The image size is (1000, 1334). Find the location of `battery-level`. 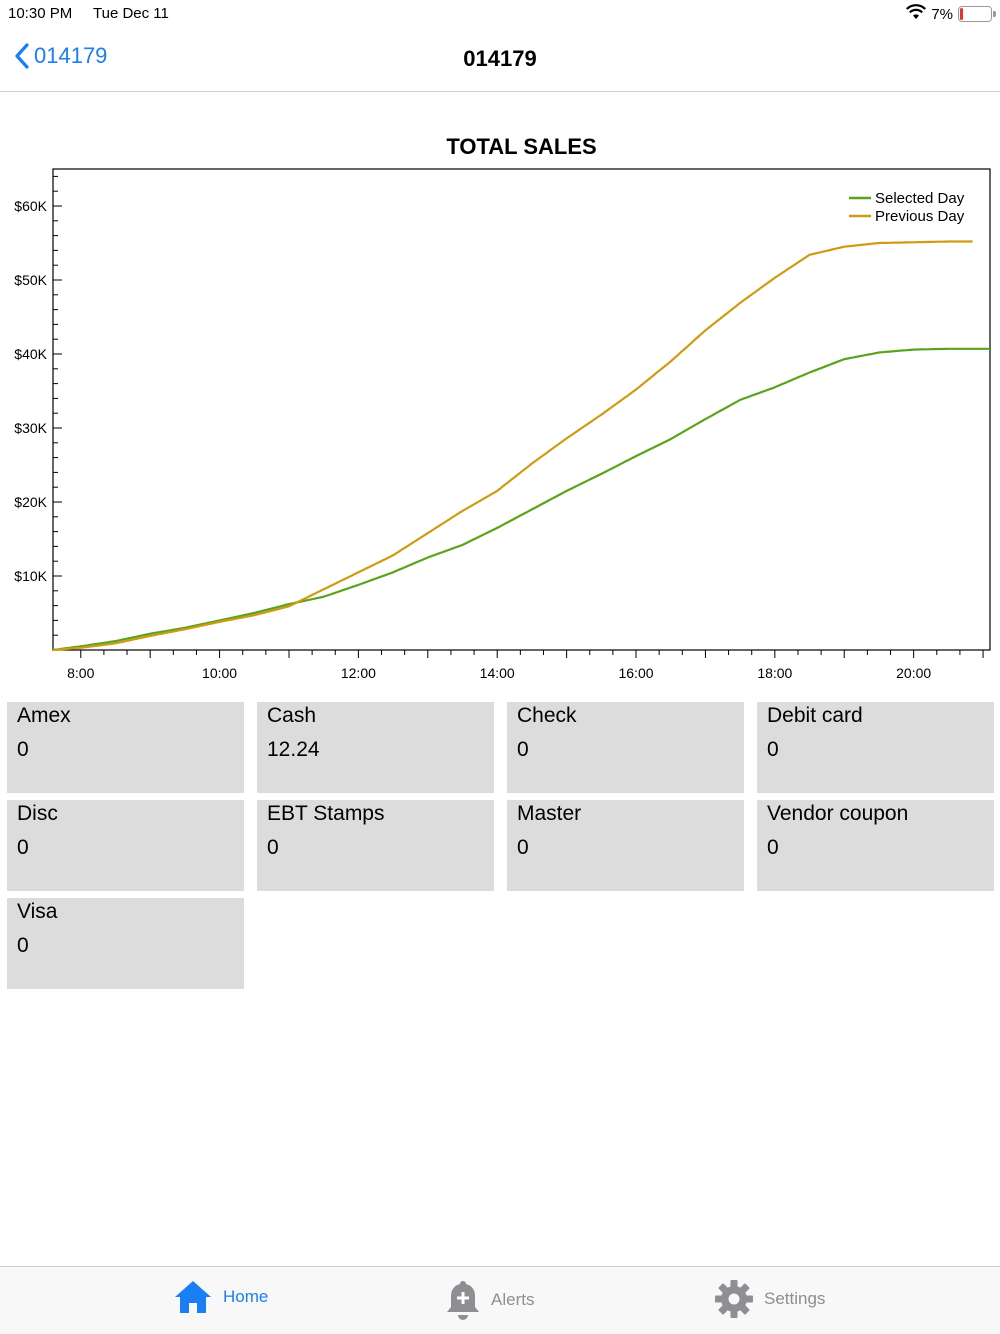

battery-level is located at coordinates (962, 14).